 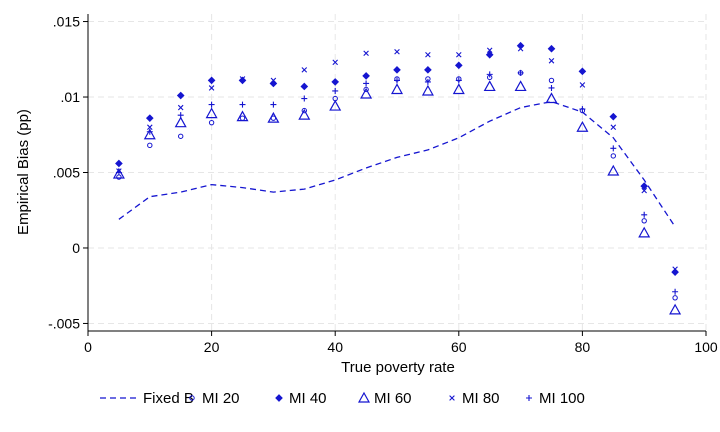 I want to click on legend-item-mi-20: MI 20, so click(x=214, y=398).